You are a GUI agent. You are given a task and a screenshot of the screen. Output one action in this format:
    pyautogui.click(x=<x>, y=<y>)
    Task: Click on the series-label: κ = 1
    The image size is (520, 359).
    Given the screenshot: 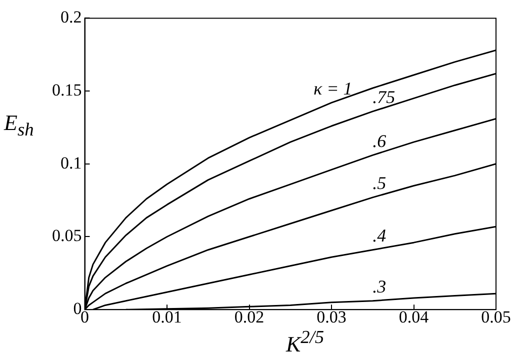 What is the action you would take?
    pyautogui.click(x=333, y=88)
    